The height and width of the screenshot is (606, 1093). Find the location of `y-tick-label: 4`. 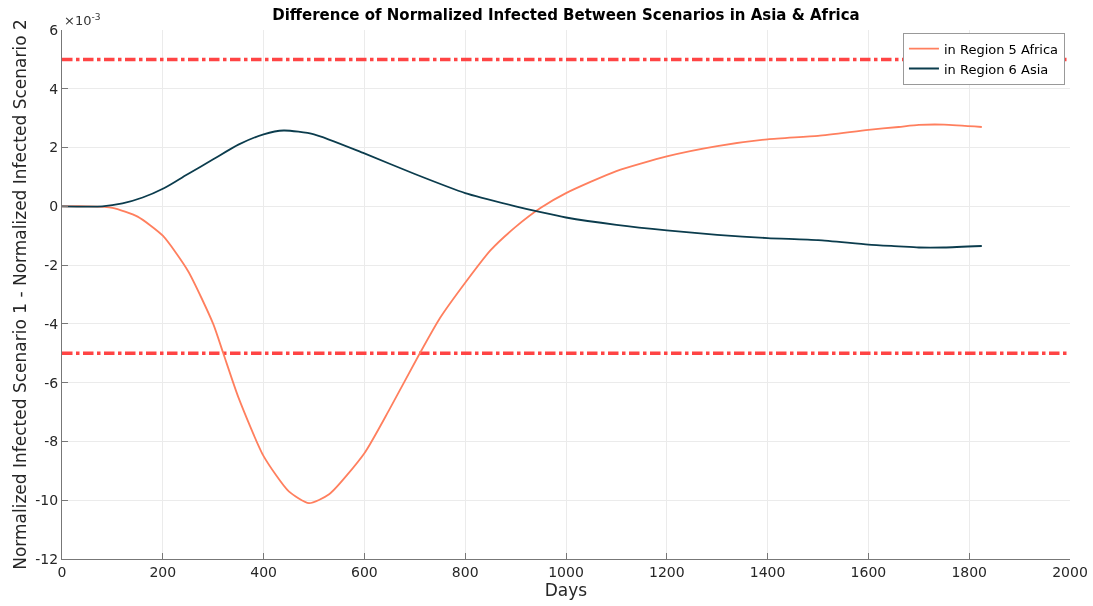

y-tick-label: 4 is located at coordinates (54, 88).